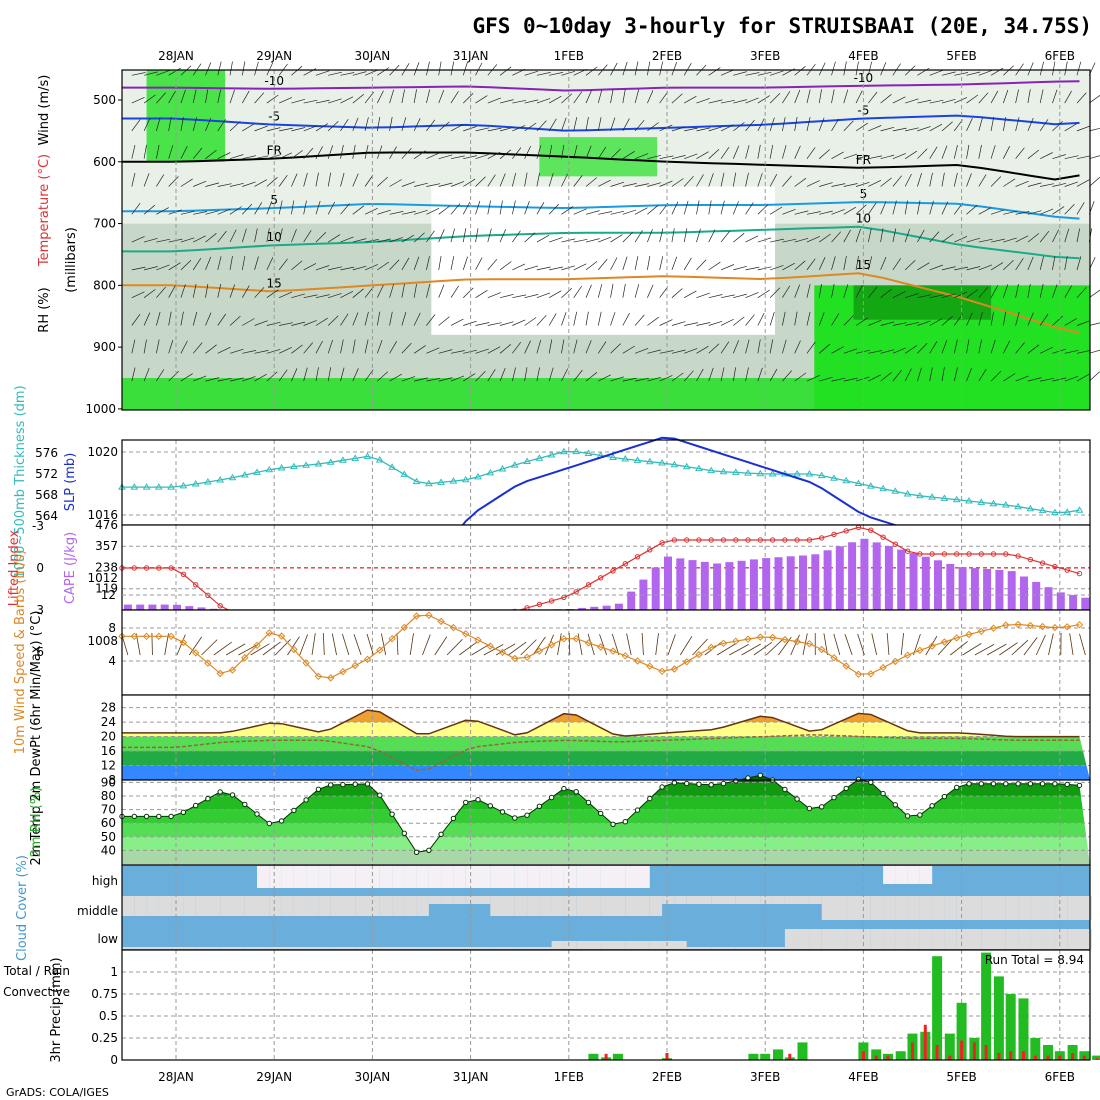 The image size is (1100, 1100). What do you see at coordinates (106, 525) in the screenshot?
I see `cape-tick-label: 476` at bounding box center [106, 525].